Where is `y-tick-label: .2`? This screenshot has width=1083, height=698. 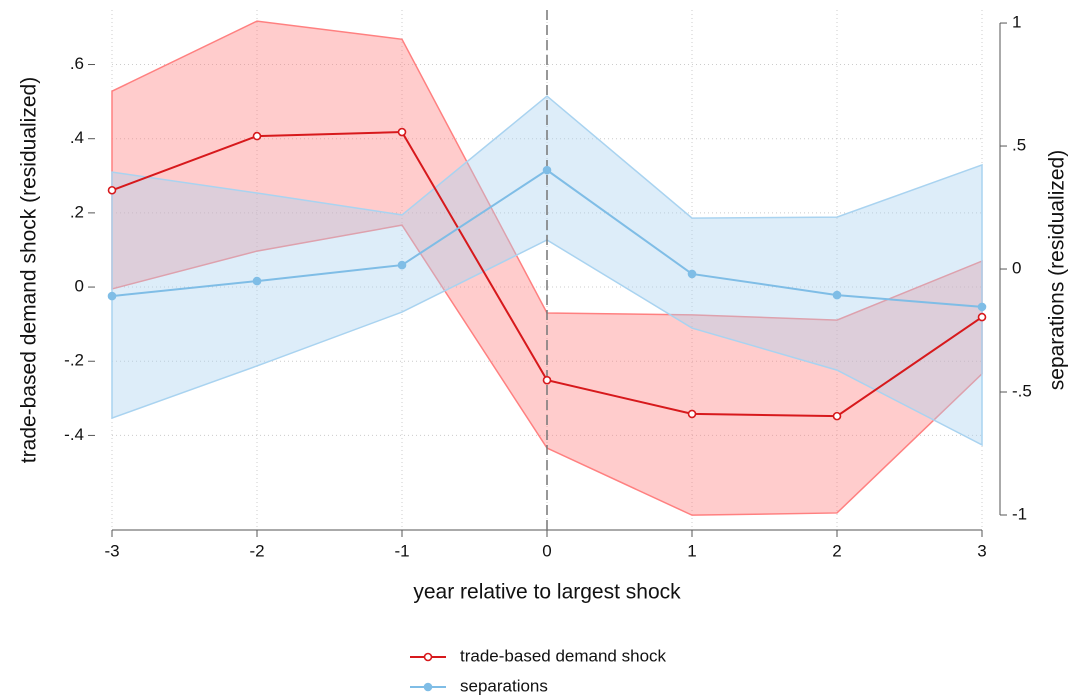
y-tick-label: .2 is located at coordinates (77, 211).